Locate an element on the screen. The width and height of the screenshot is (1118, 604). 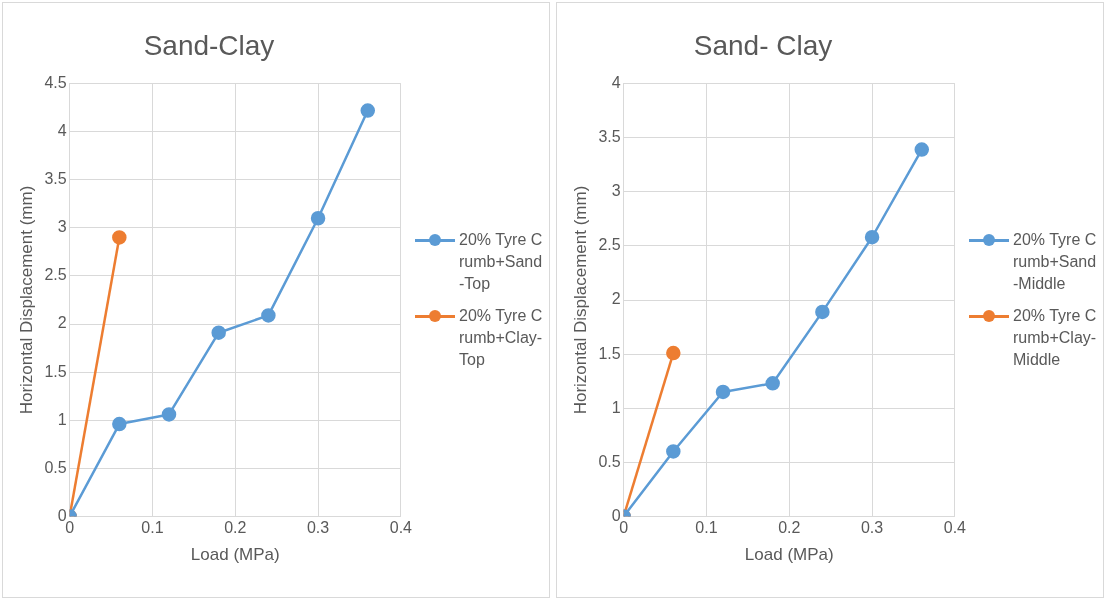
chart-title: Sand-Clay is located at coordinates (209, 45).